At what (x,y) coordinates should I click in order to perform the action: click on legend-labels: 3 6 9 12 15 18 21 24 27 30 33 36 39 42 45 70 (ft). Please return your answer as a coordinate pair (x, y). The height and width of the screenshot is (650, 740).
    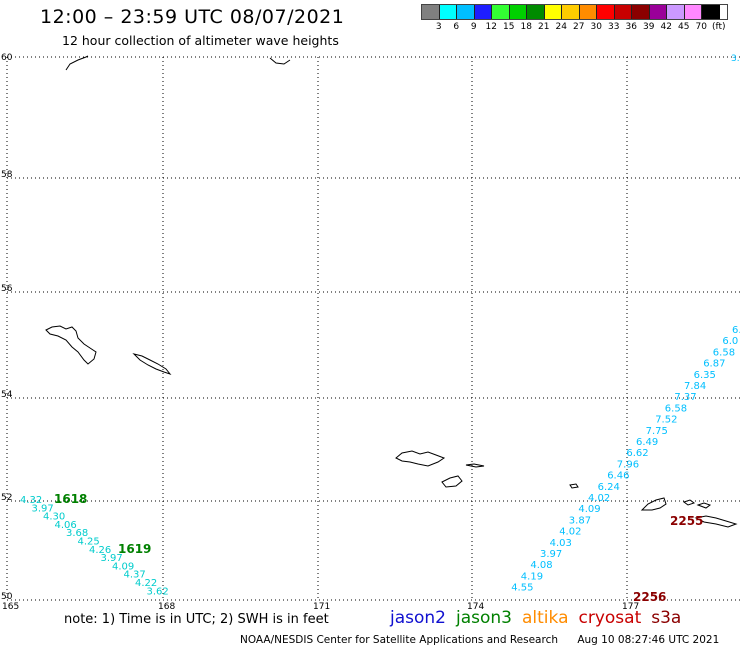
    Looking at the image, I should click on (579, 27).